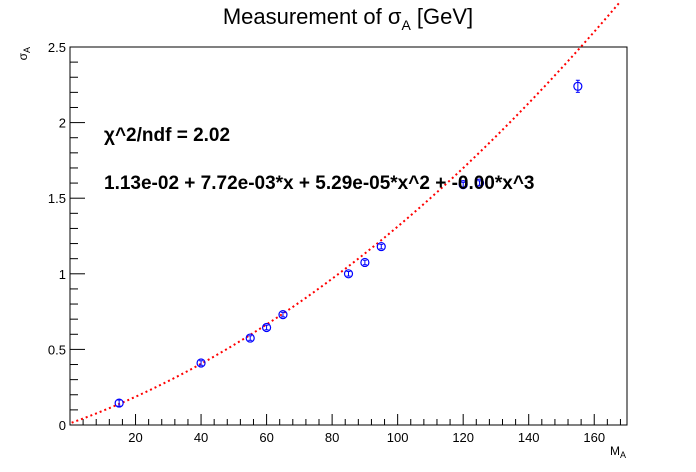 The width and height of the screenshot is (696, 472). What do you see at coordinates (62, 425) in the screenshot?
I see `y-tick-label: 0` at bounding box center [62, 425].